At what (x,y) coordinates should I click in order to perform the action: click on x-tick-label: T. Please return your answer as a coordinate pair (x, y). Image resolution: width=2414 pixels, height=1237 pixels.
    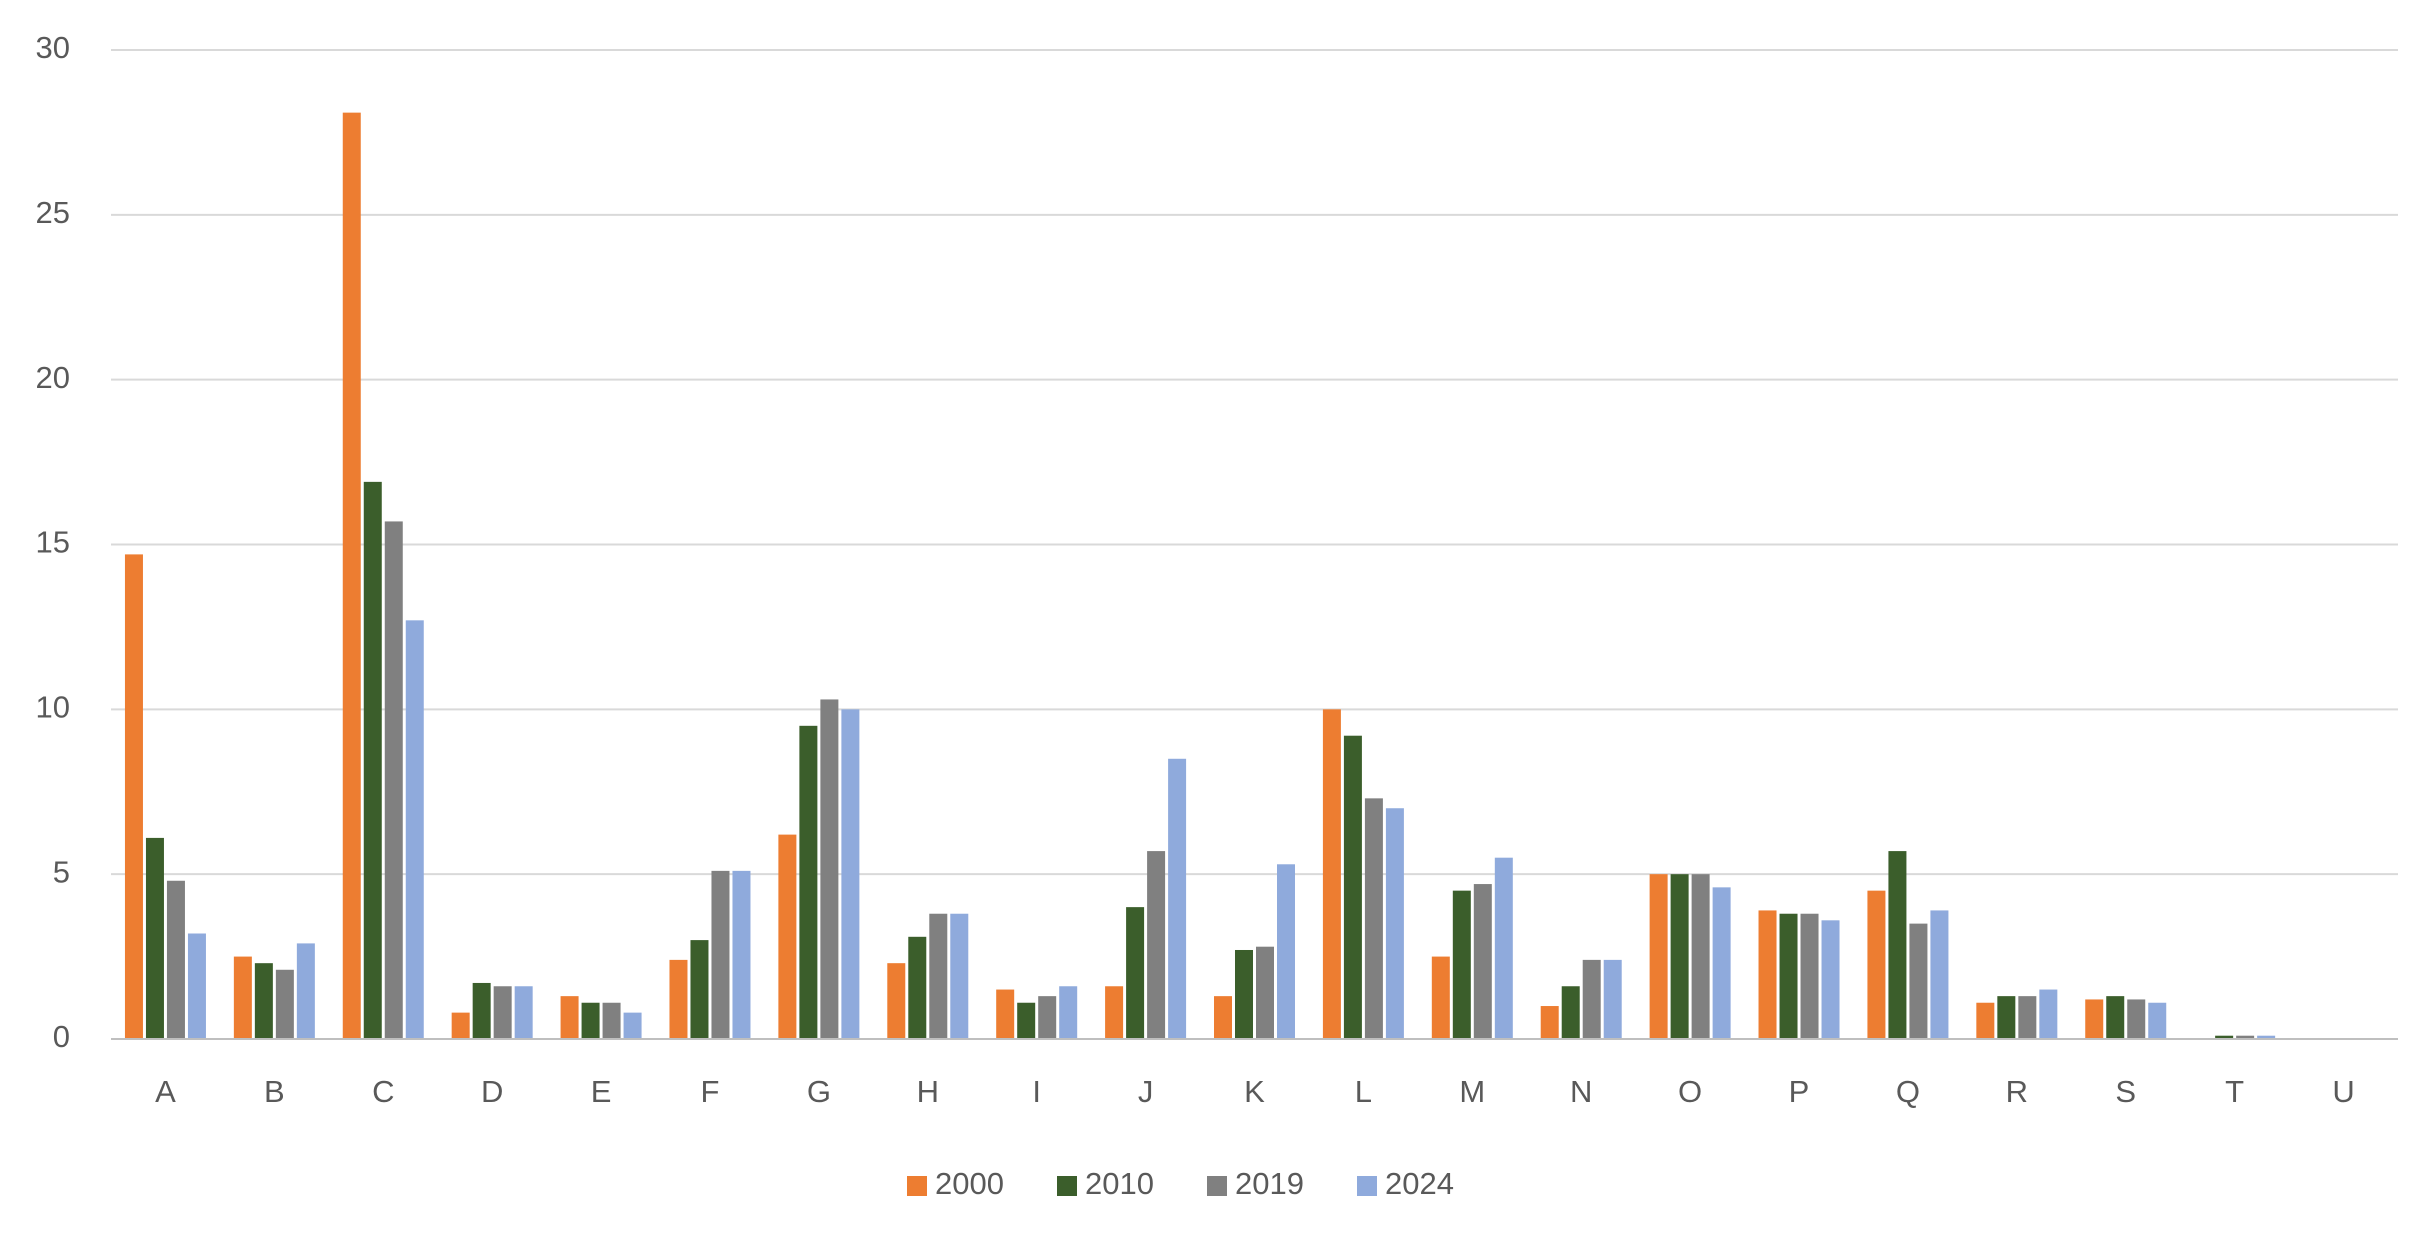
    Looking at the image, I should click on (2234, 1091).